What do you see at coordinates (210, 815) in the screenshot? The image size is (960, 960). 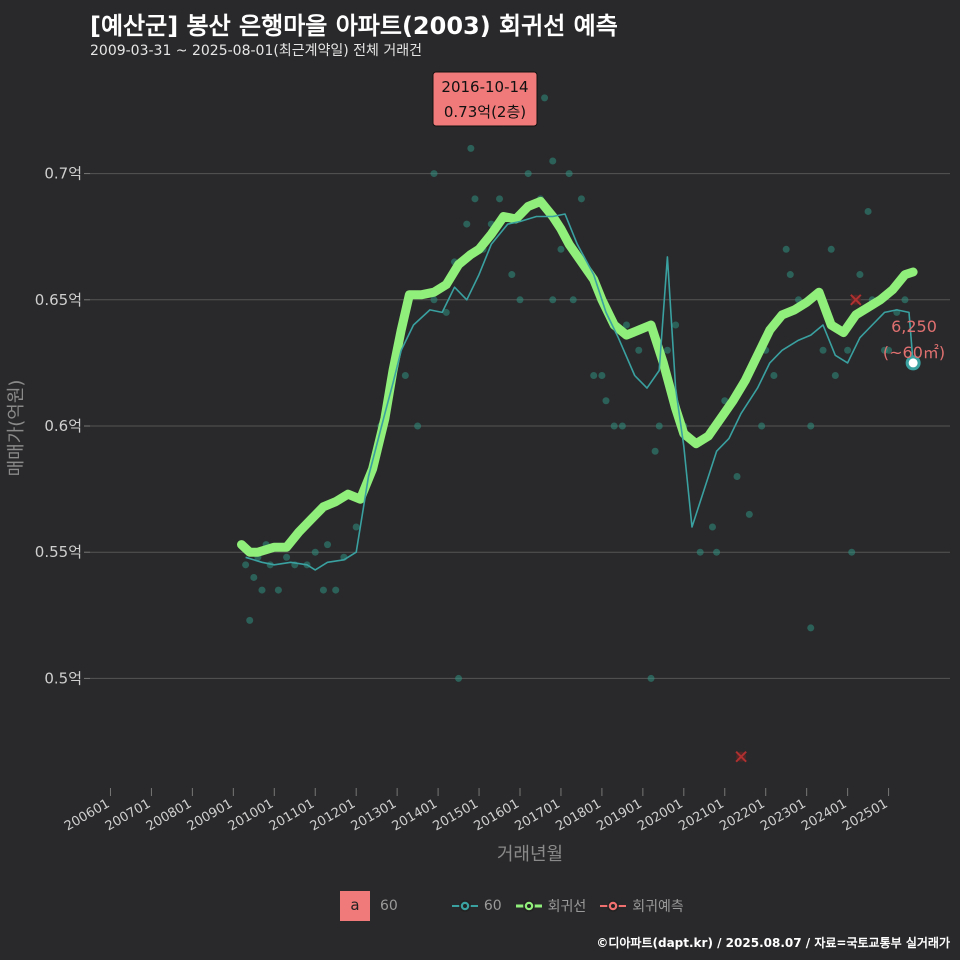 I see `x-tick-label: 200901` at bounding box center [210, 815].